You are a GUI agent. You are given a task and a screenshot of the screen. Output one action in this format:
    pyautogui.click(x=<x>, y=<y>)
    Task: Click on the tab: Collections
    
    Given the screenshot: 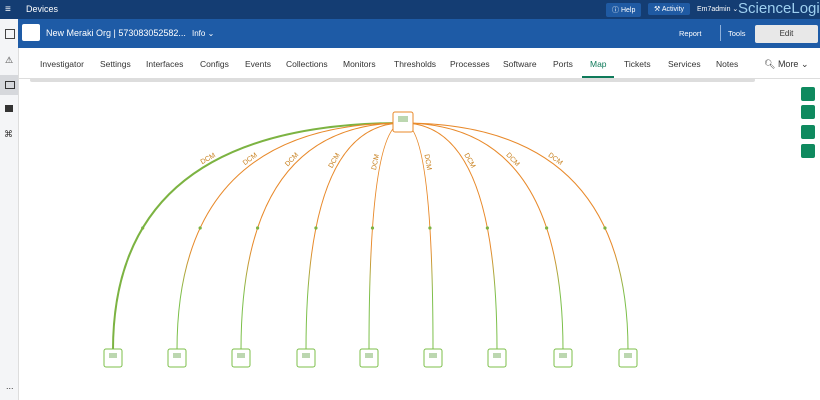 What is the action you would take?
    pyautogui.click(x=307, y=64)
    